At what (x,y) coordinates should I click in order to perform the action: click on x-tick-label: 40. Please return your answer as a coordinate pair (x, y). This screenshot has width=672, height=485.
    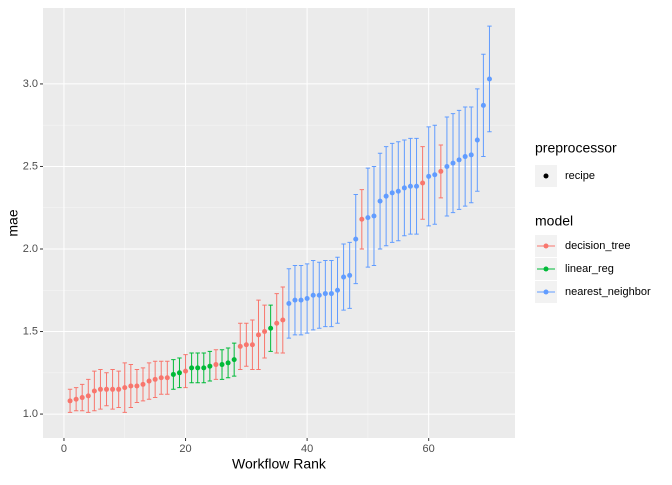
    Looking at the image, I should click on (307, 449).